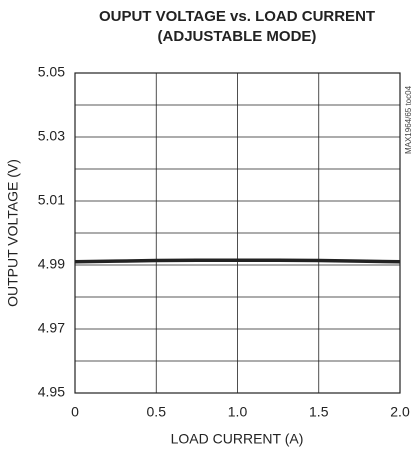 The height and width of the screenshot is (456, 415). Describe the element at coordinates (157, 412) in the screenshot. I see `x-tick-label: 0.5` at that location.